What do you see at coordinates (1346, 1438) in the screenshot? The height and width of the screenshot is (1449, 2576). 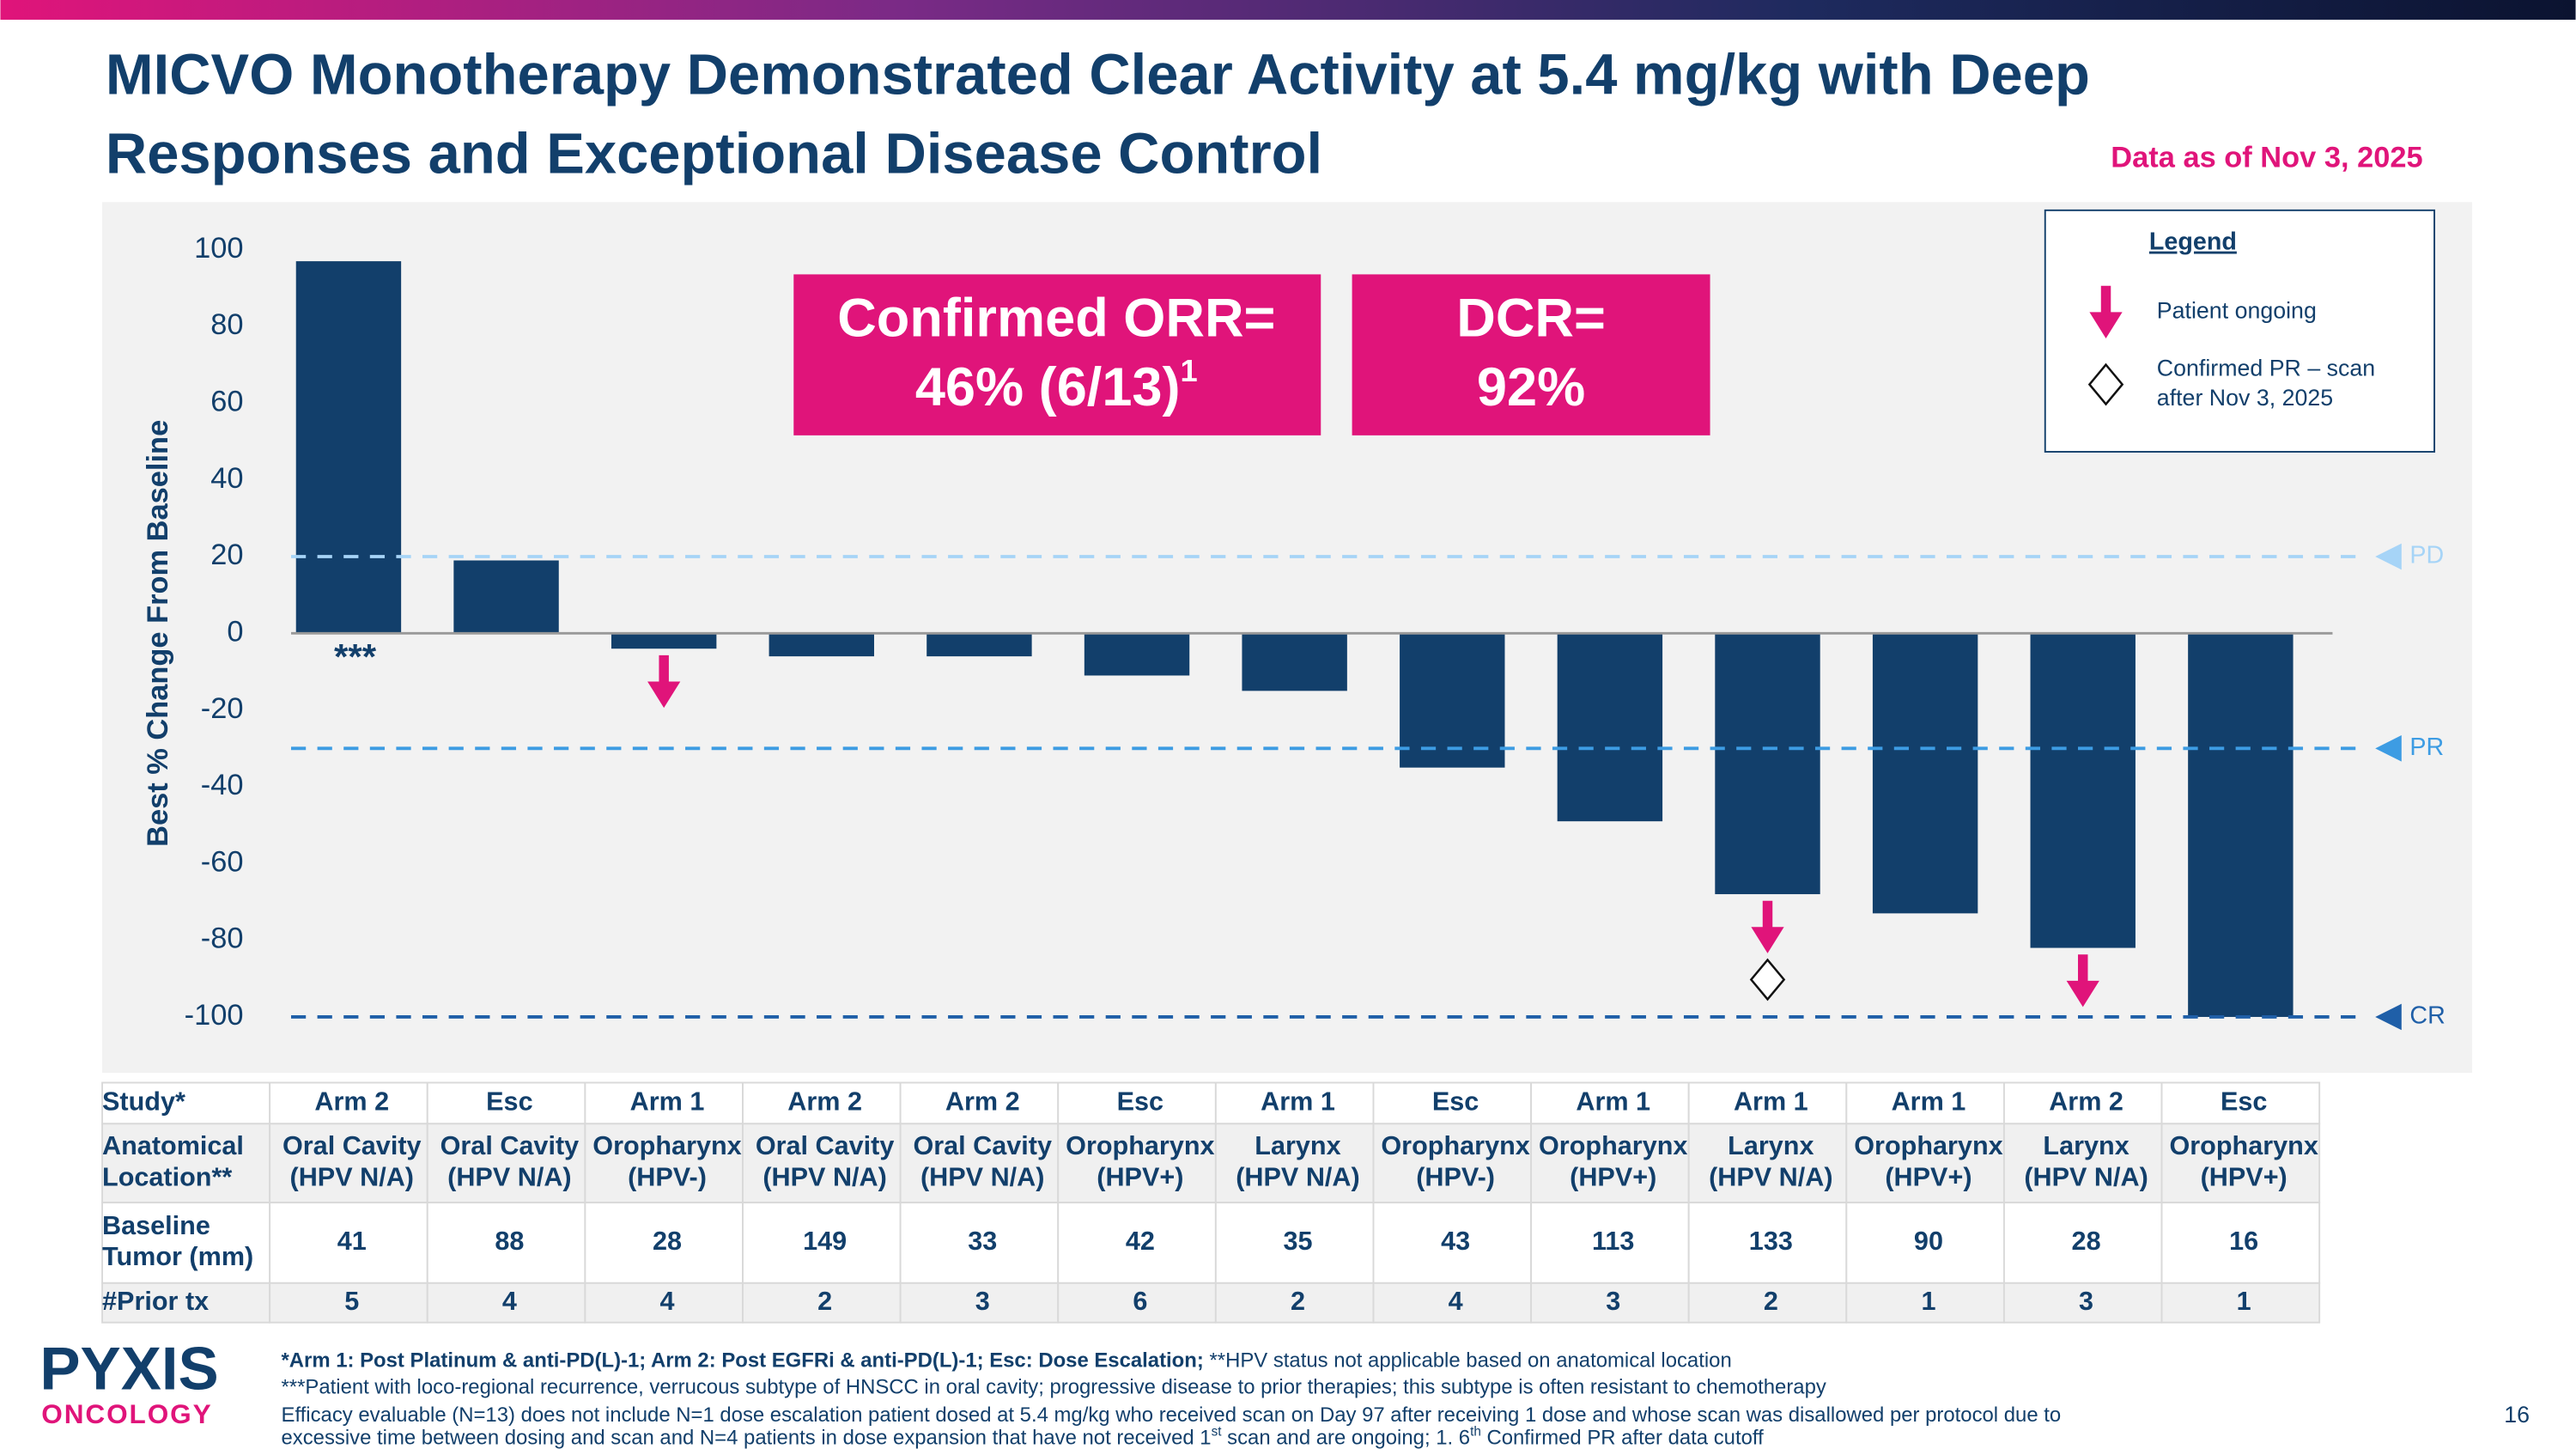 I see `footnote-part: scan and are ongoing; 1. 6` at bounding box center [1346, 1438].